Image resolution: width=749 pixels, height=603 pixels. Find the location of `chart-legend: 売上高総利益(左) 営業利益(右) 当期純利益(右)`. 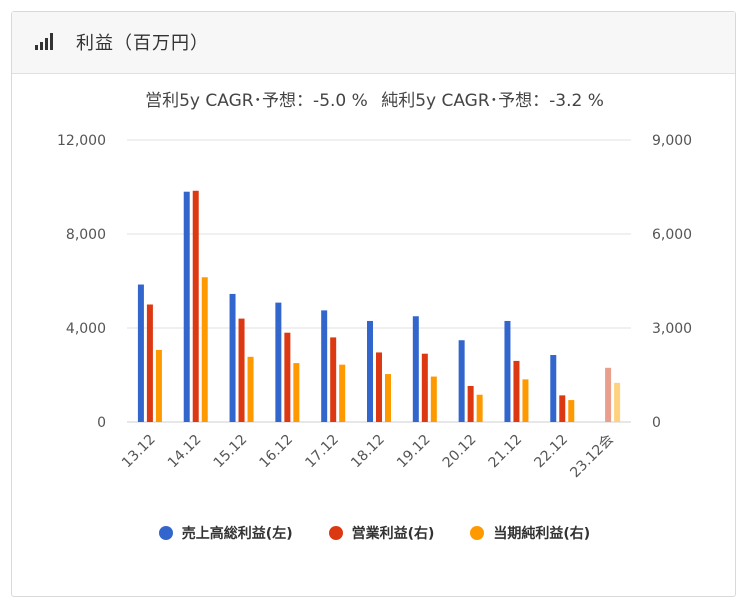

chart-legend: 売上高総利益(左) 営業利益(右) 当期純利益(右) is located at coordinates (374, 533).